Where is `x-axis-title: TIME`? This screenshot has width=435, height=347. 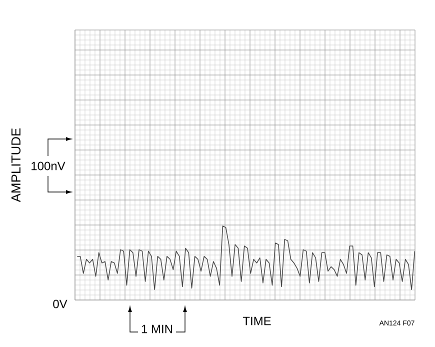
x-axis-title: TIME is located at coordinates (256, 321).